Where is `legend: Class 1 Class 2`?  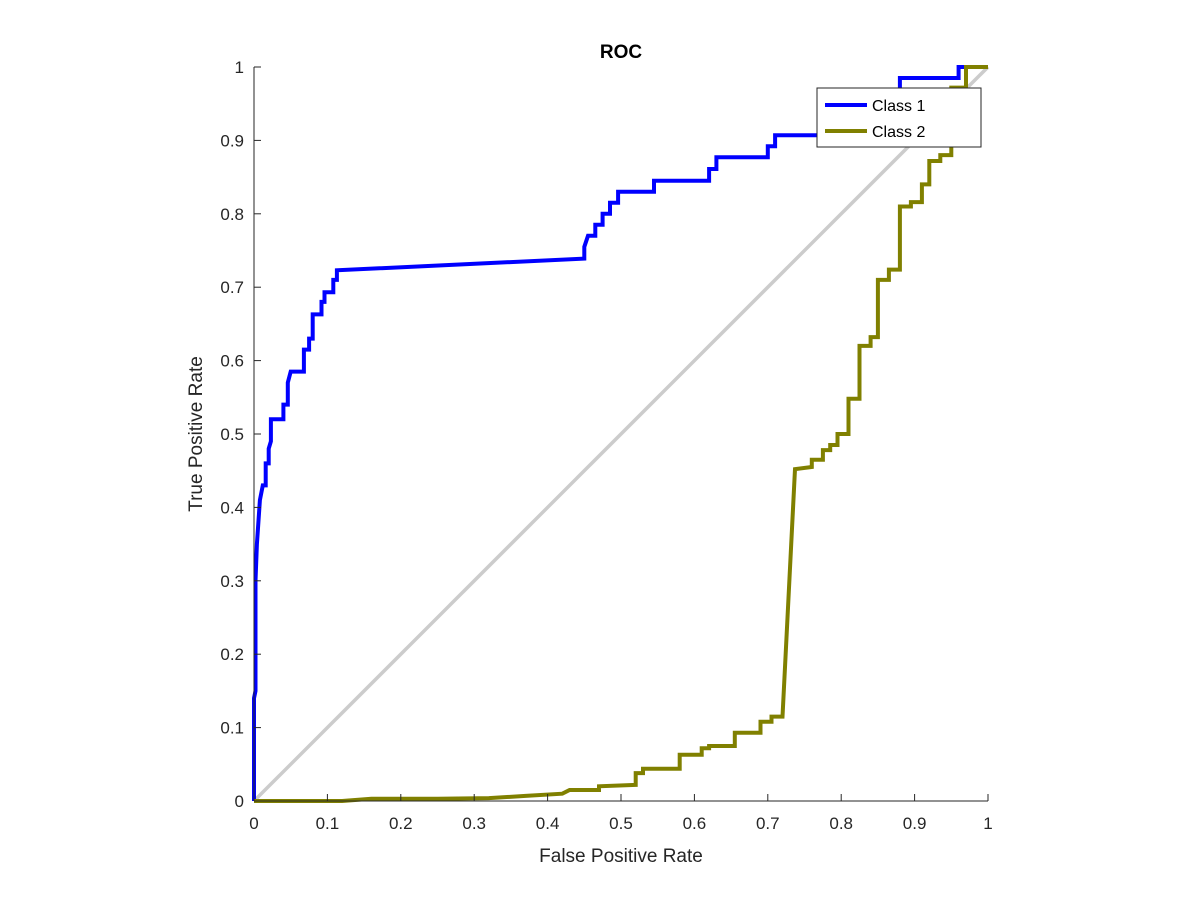 legend: Class 1 Class 2 is located at coordinates (899, 117).